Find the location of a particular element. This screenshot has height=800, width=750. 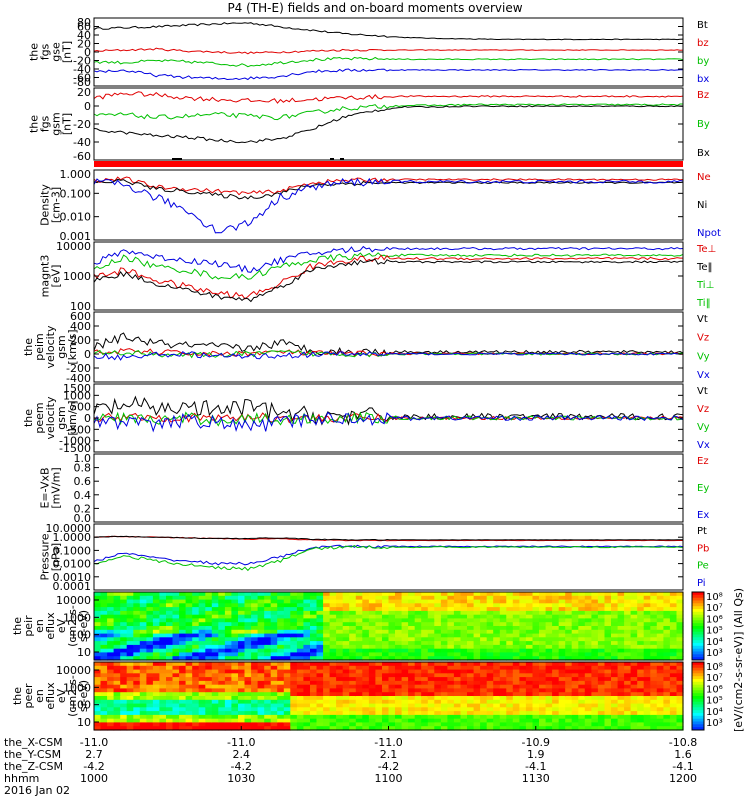

y-tick-label: 100 is located at coordinates (80, 306).